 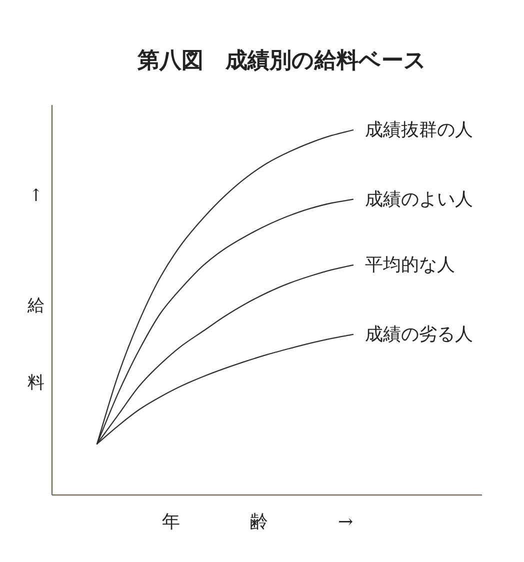 What do you see at coordinates (282, 61) in the screenshot?
I see `title: 第八図 成績別の給料ベース` at bounding box center [282, 61].